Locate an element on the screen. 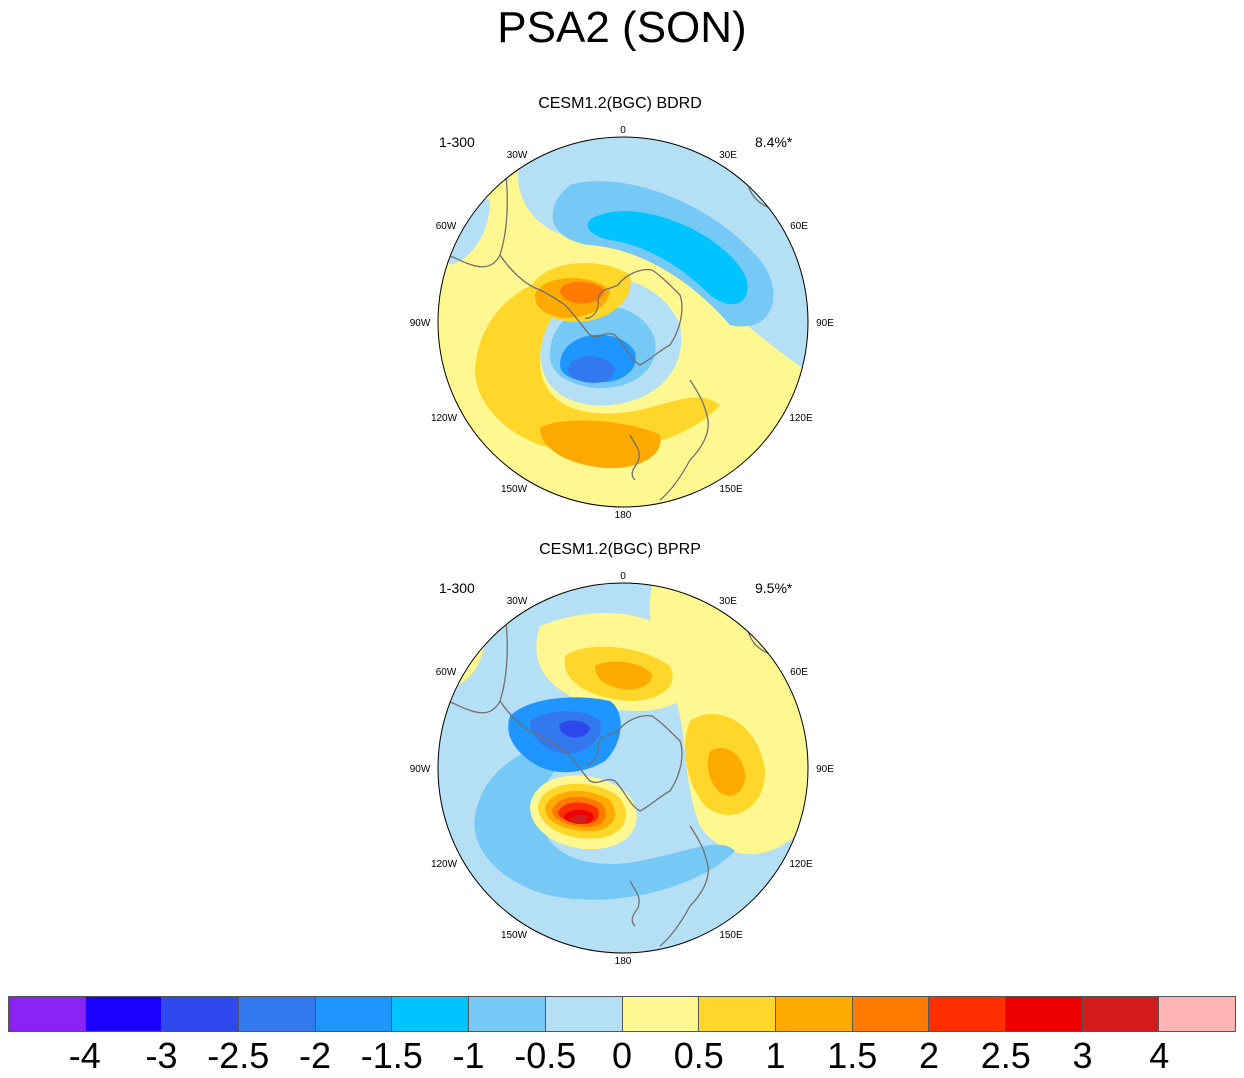 The image size is (1244, 1078). panel-right-label: 9.5%* is located at coordinates (774, 588).